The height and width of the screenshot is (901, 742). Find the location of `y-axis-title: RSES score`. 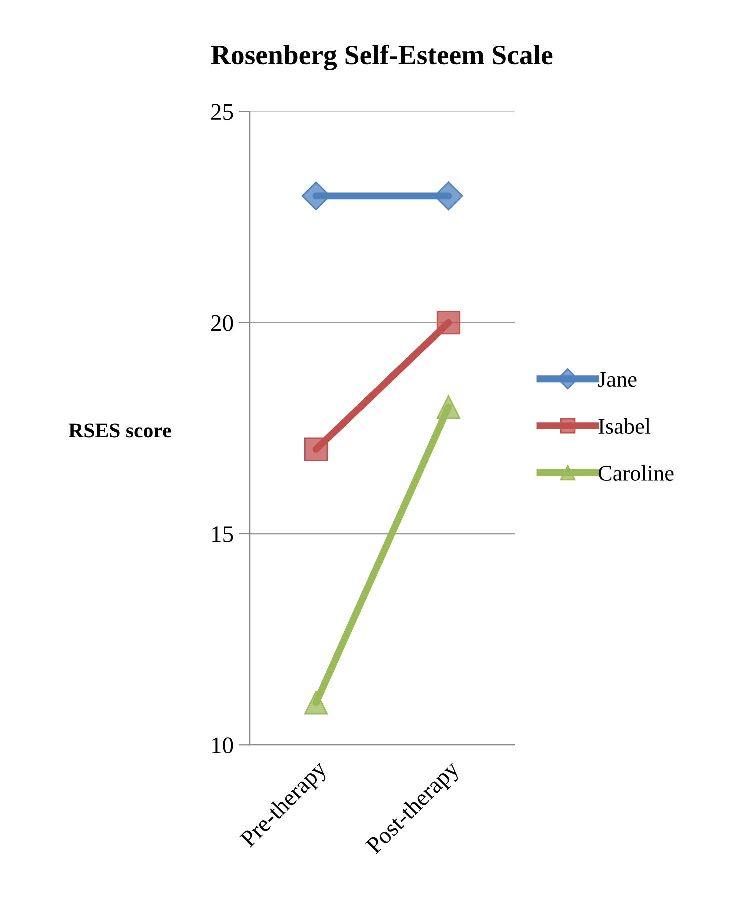

y-axis-title: RSES score is located at coordinates (120, 431).